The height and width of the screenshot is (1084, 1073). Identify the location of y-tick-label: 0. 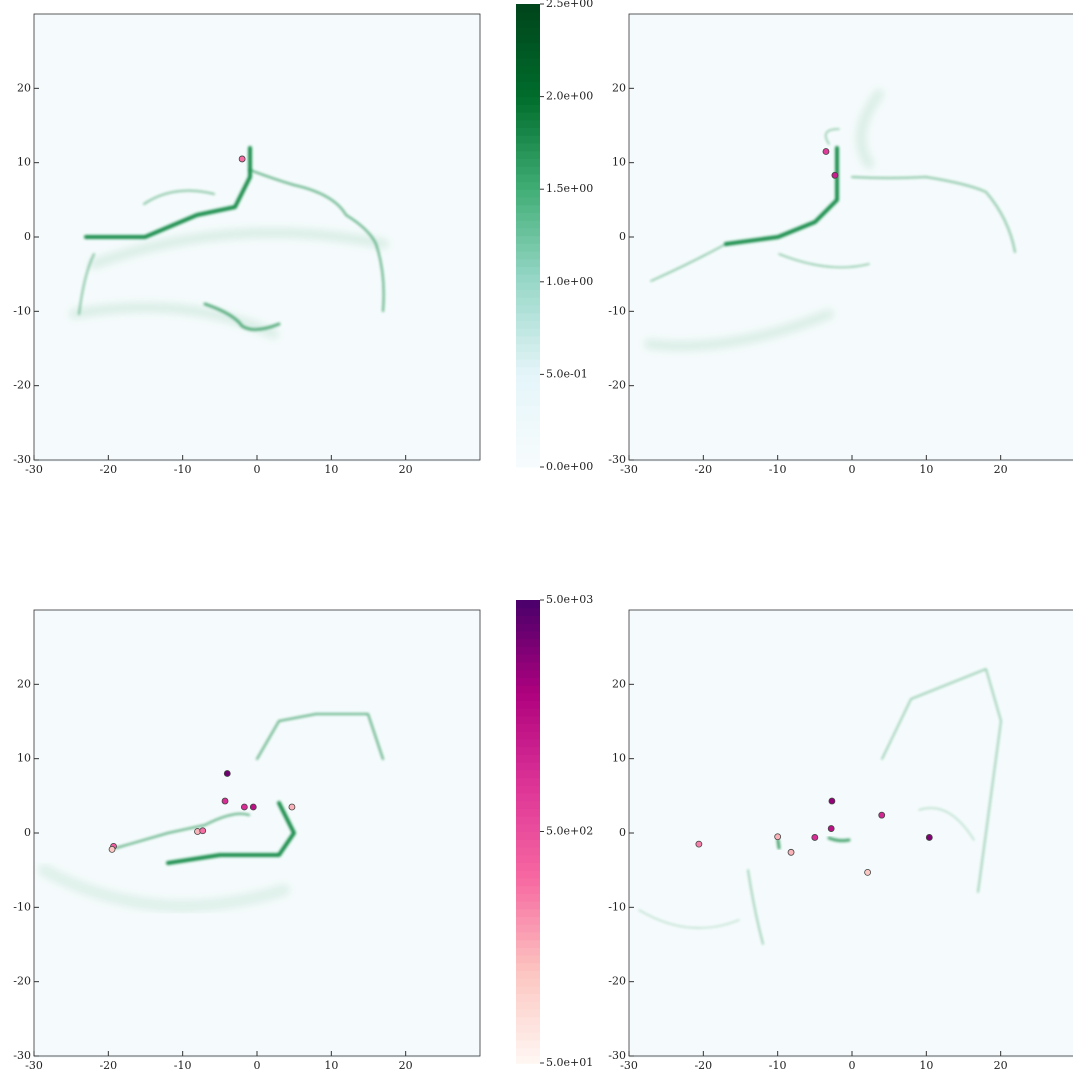
(27, 832).